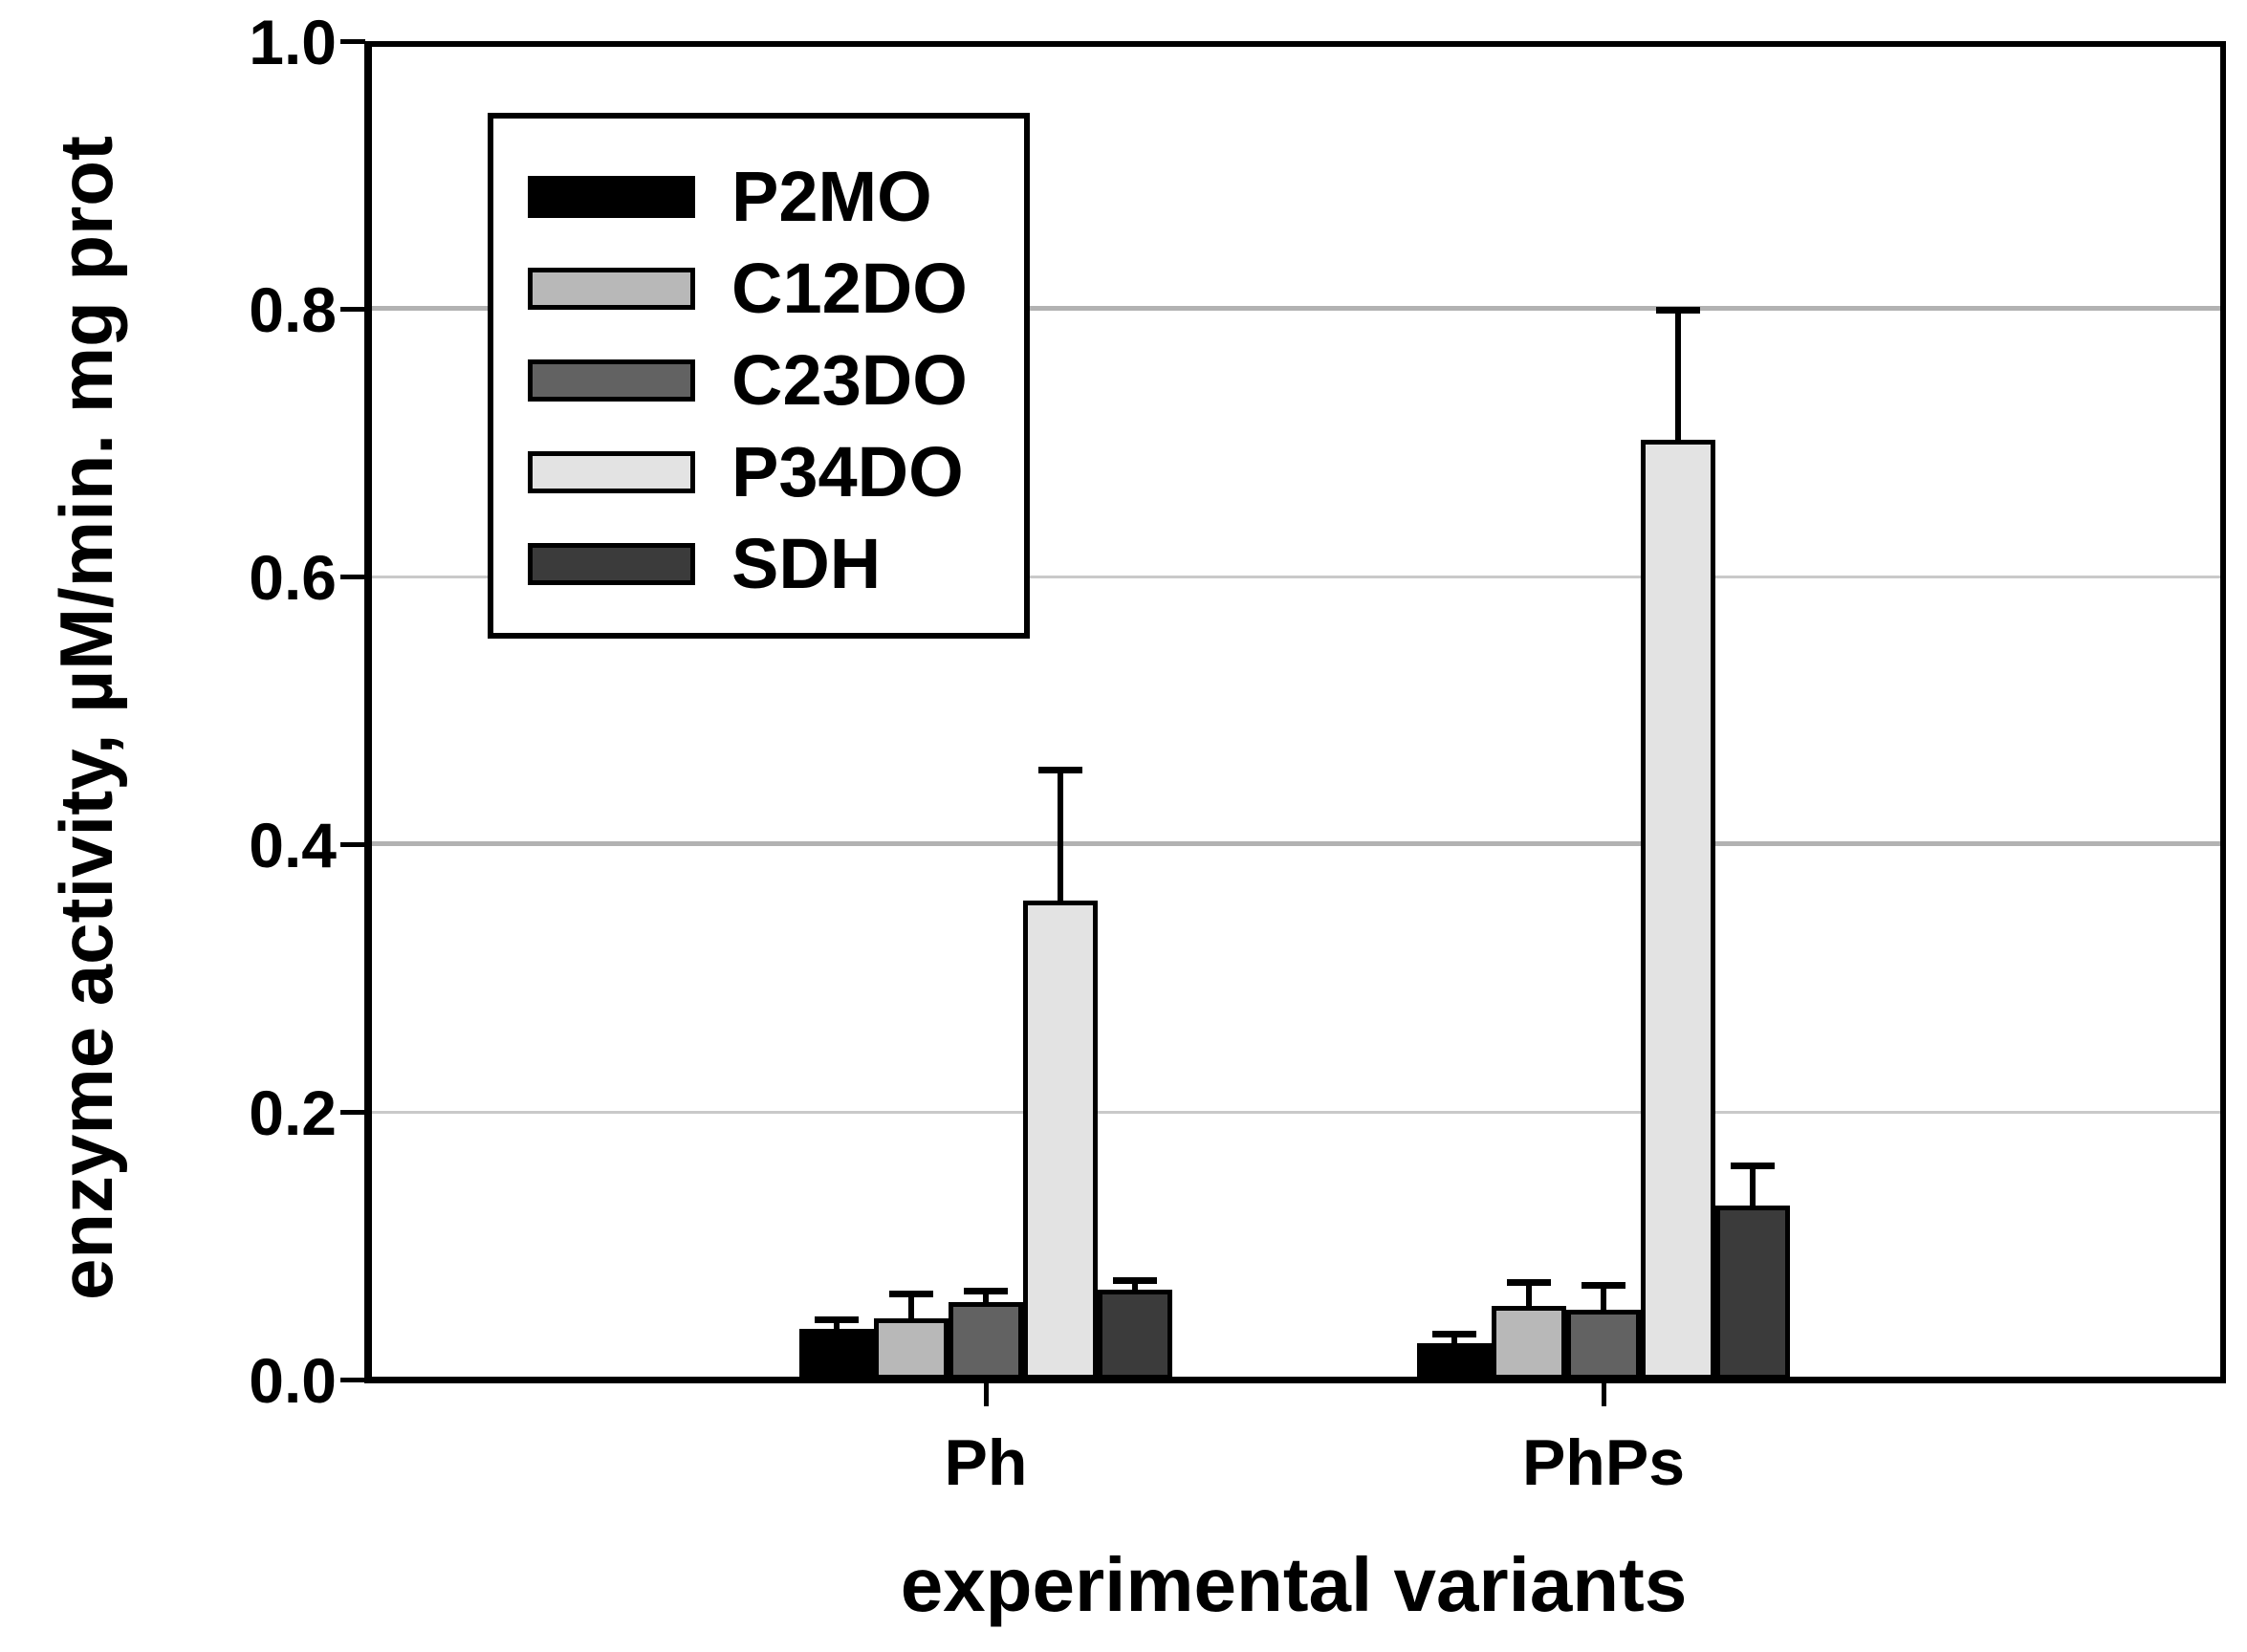 Image resolution: width=2247 pixels, height=1652 pixels. What do you see at coordinates (849, 288) in the screenshot?
I see `legend-label: C12DO` at bounding box center [849, 288].